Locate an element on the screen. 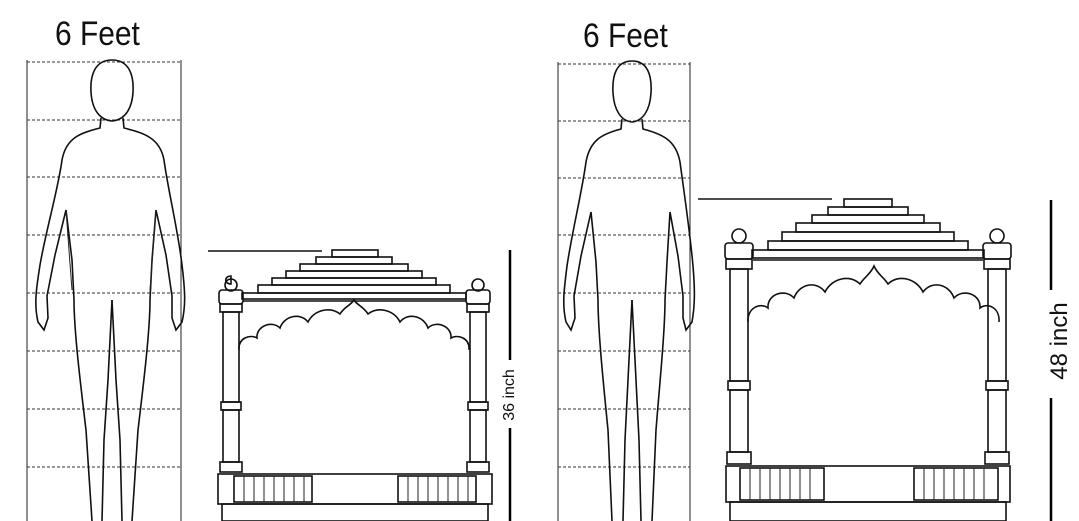  temple-height-label: 48 inch is located at coordinates (1059, 341).